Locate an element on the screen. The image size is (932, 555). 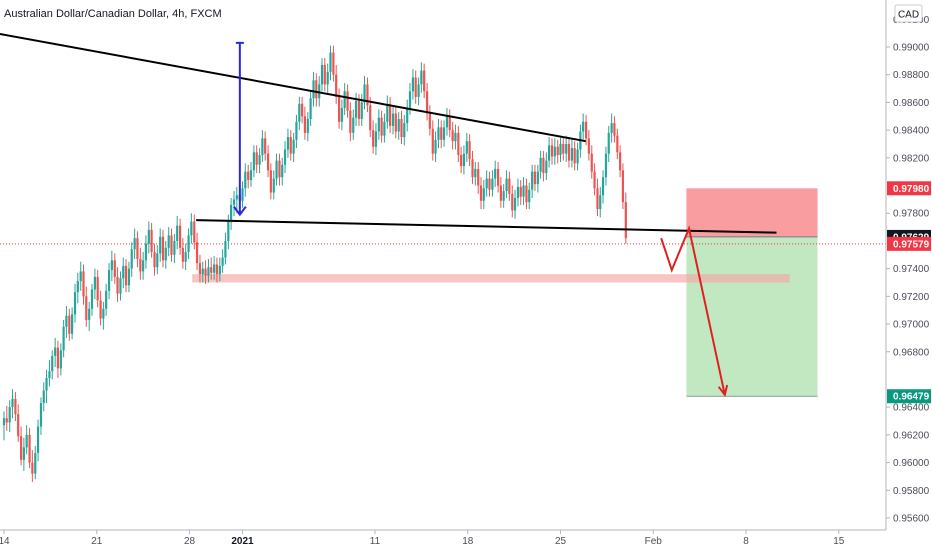
y-tick-label: 0.95800 is located at coordinates (911, 491).